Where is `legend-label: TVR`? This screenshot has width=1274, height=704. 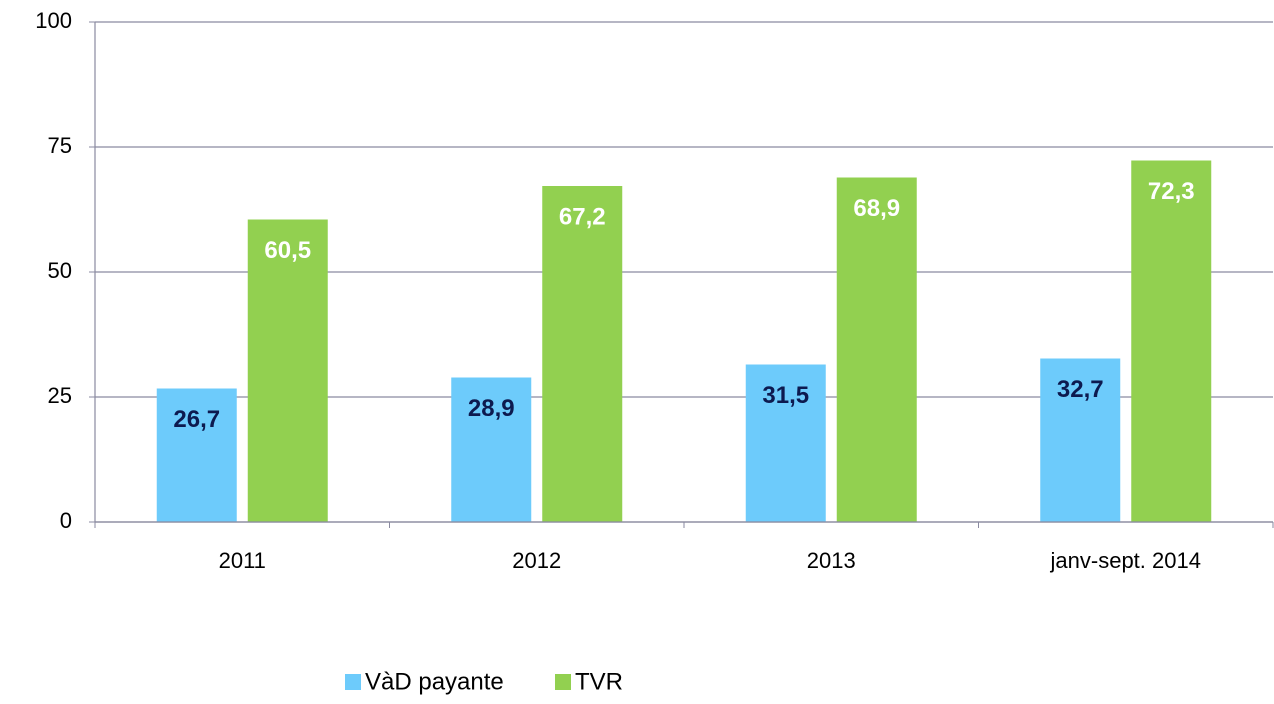 legend-label: TVR is located at coordinates (599, 681).